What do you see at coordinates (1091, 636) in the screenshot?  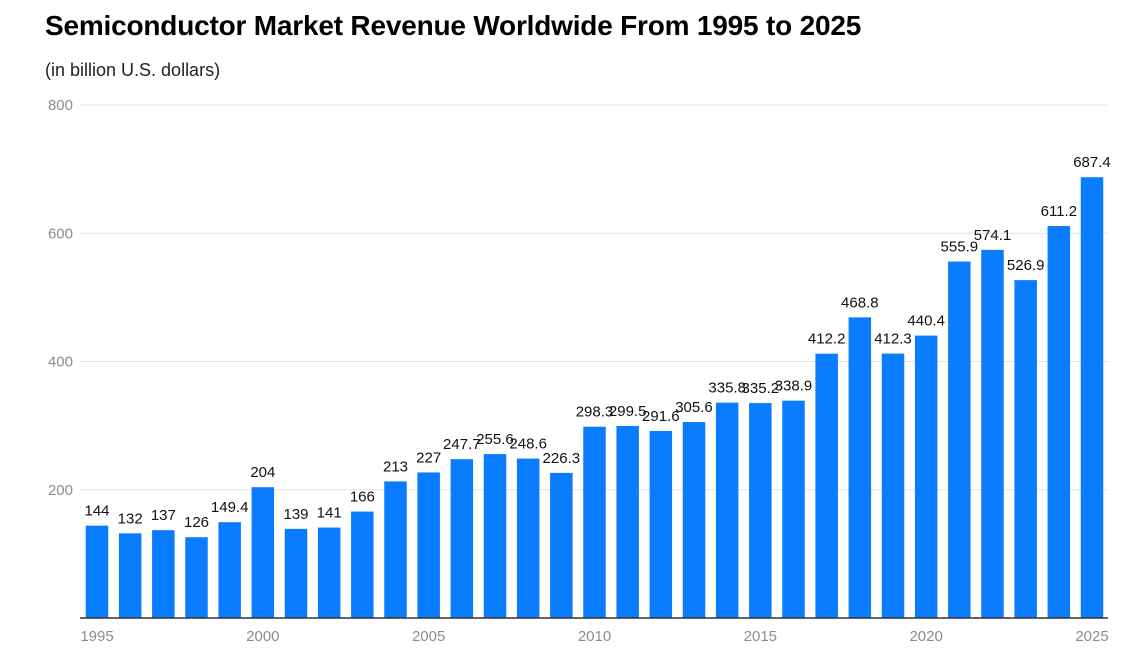 I see `x-tick-label: 2025` at bounding box center [1091, 636].